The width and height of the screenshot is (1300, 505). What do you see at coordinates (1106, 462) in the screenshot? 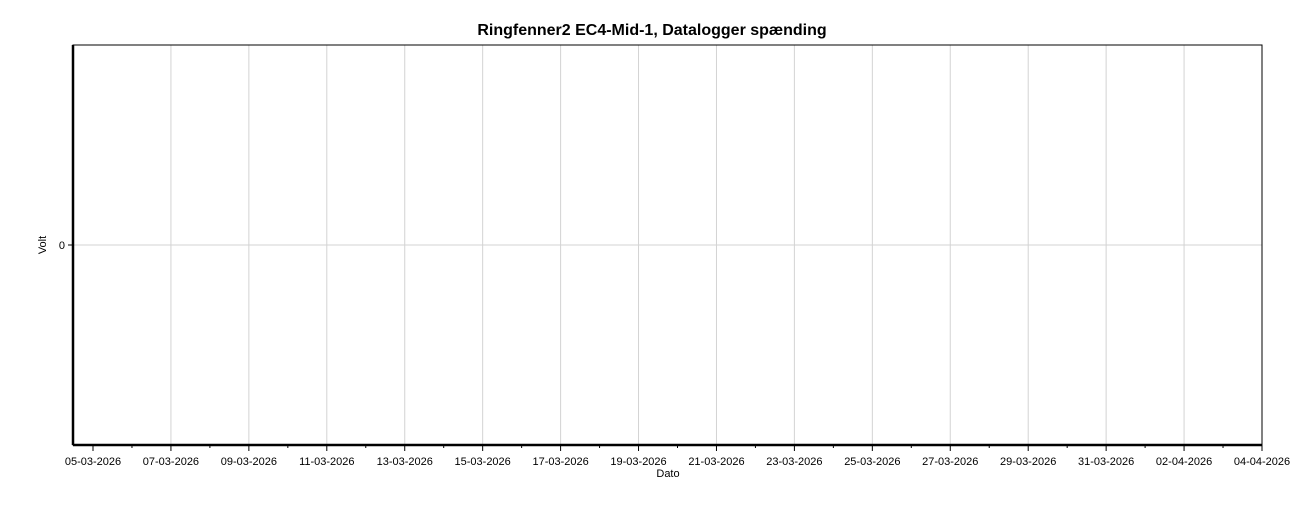
I see `x-tick-label: 31-03-2026` at bounding box center [1106, 462].